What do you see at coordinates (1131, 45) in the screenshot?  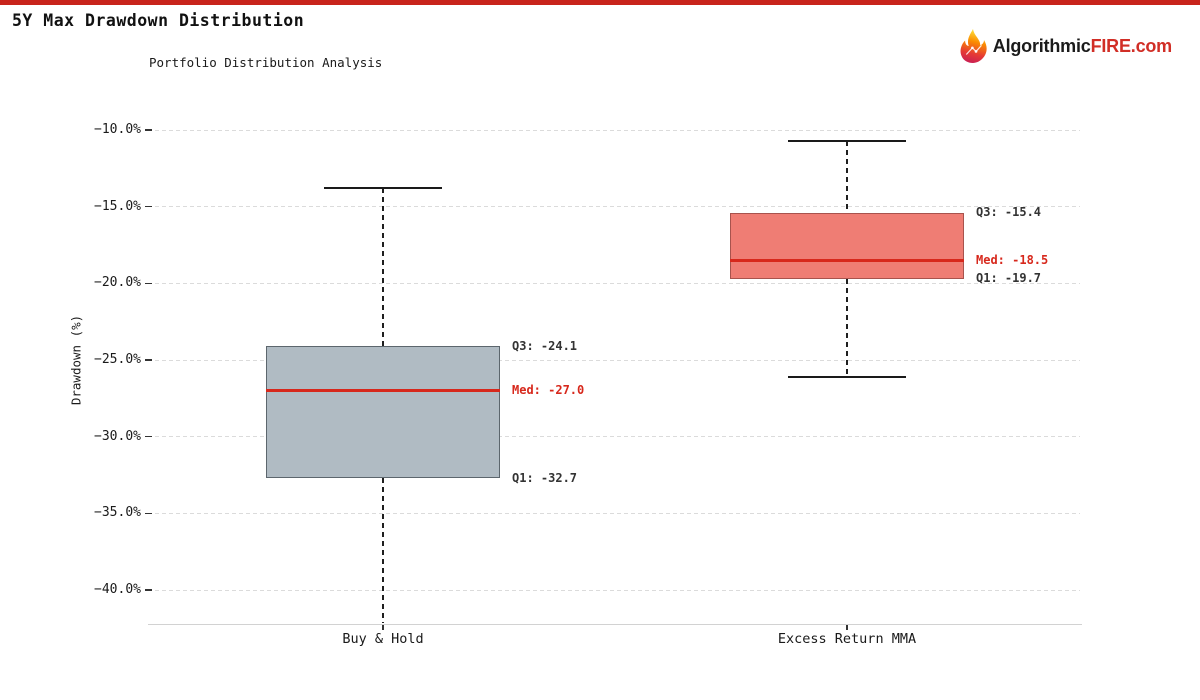 I see `logo-text-red: FIRE.com` at bounding box center [1131, 45].